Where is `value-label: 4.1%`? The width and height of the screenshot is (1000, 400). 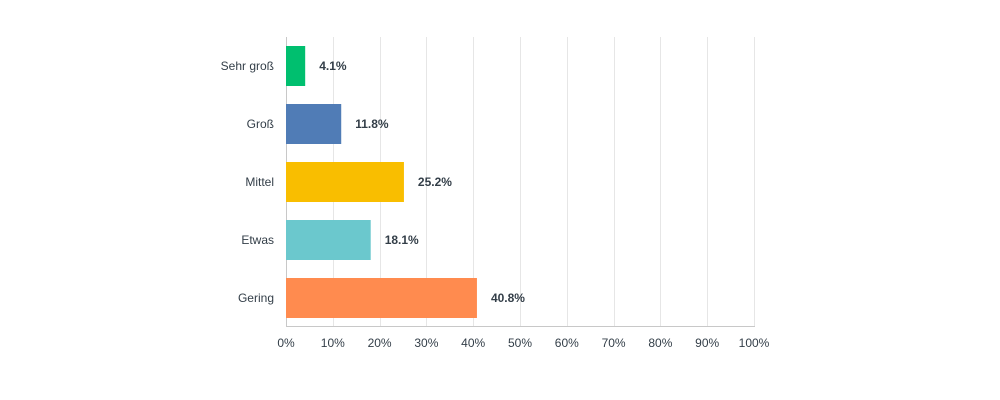
value-label: 4.1% is located at coordinates (333, 66).